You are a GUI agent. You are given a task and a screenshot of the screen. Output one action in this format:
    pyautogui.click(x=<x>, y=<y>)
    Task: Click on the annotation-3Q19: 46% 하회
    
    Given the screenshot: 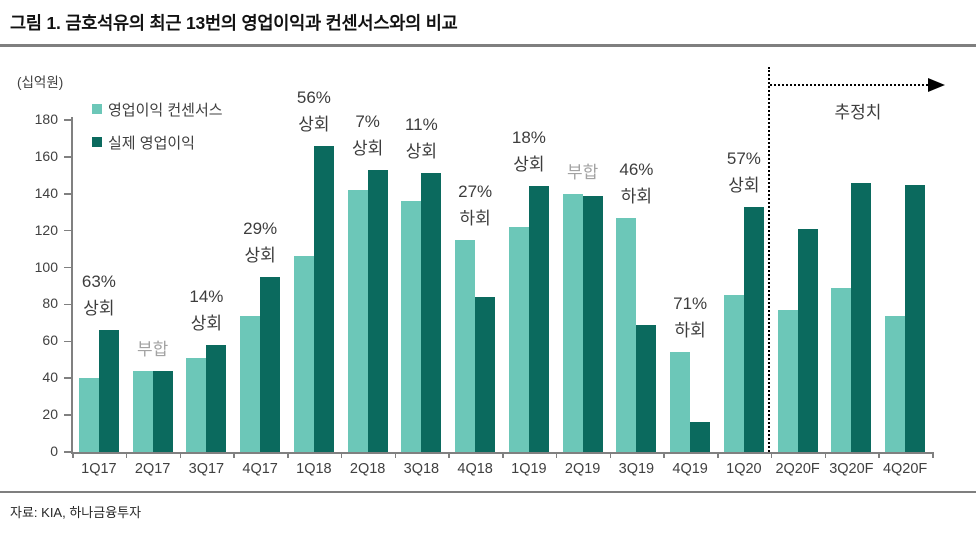 What is the action you would take?
    pyautogui.click(x=636, y=182)
    